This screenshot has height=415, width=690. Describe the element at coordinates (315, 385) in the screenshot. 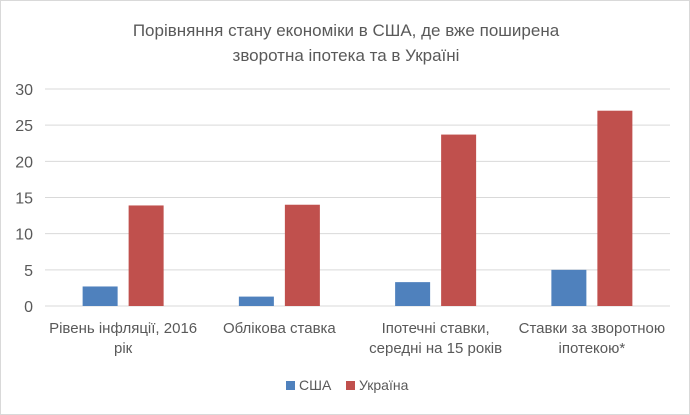

I see `legend-label: США` at that location.